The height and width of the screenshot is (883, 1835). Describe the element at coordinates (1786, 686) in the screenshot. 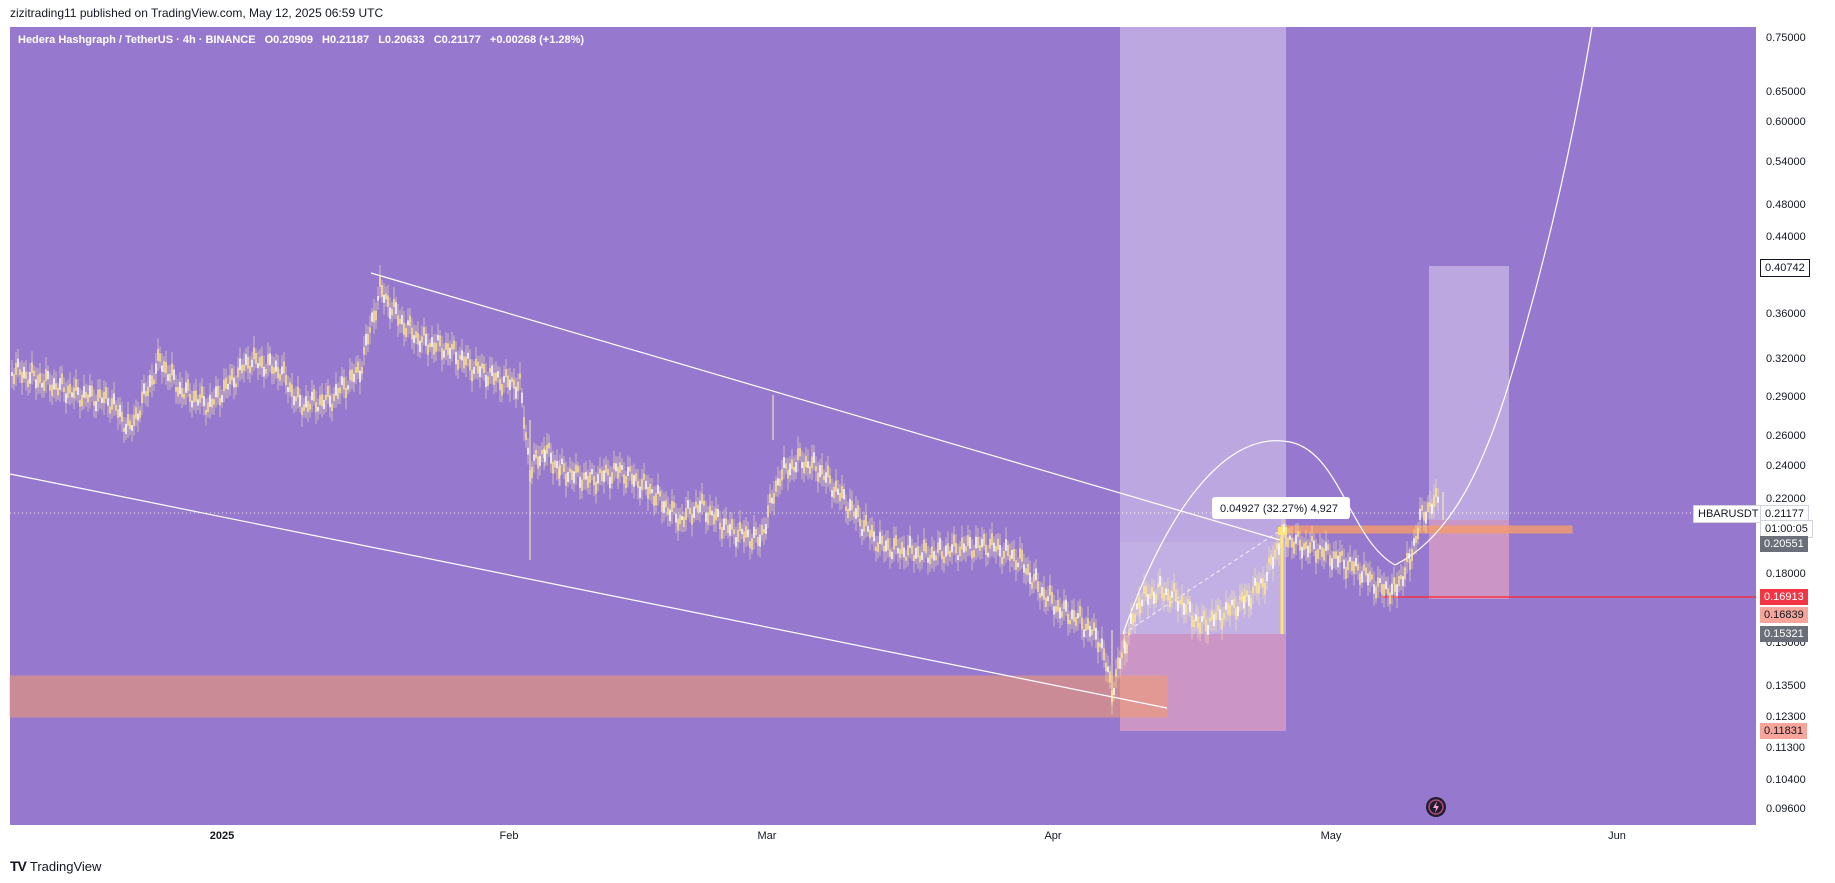

I see `price-tick-label: 0.13500` at that location.